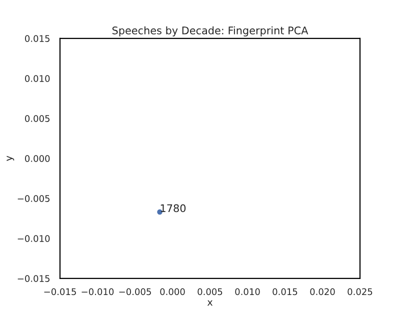 The width and height of the screenshot is (400, 320). What do you see at coordinates (173, 208) in the screenshot?
I see `annotation: 1780` at bounding box center [173, 208].